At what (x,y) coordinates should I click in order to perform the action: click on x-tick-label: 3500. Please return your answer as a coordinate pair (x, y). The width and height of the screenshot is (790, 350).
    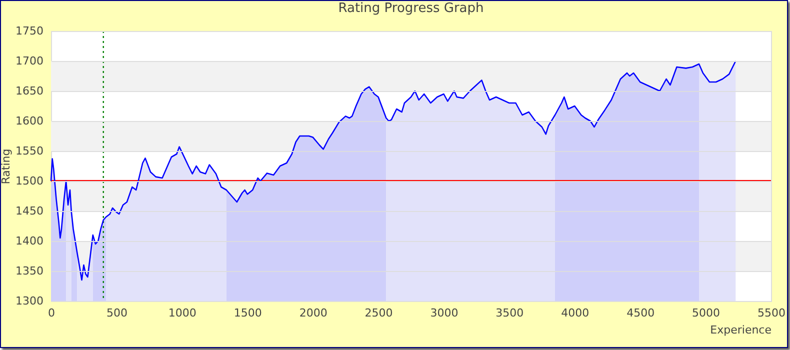
    Looking at the image, I should click on (510, 313).